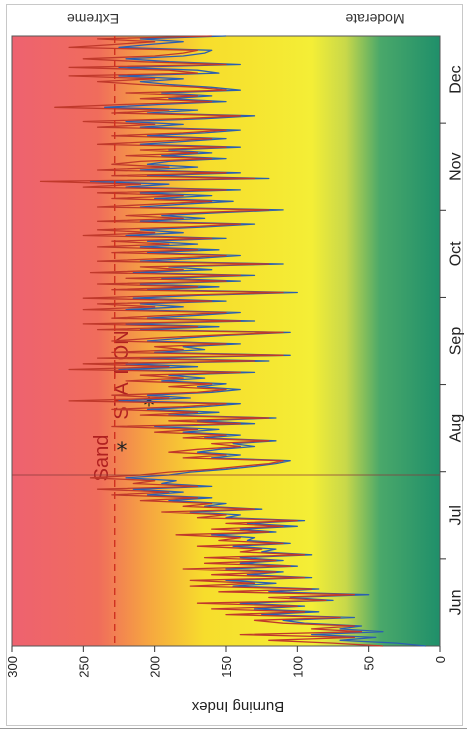  I want to click on x-tick-label: Jul, so click(455, 515).